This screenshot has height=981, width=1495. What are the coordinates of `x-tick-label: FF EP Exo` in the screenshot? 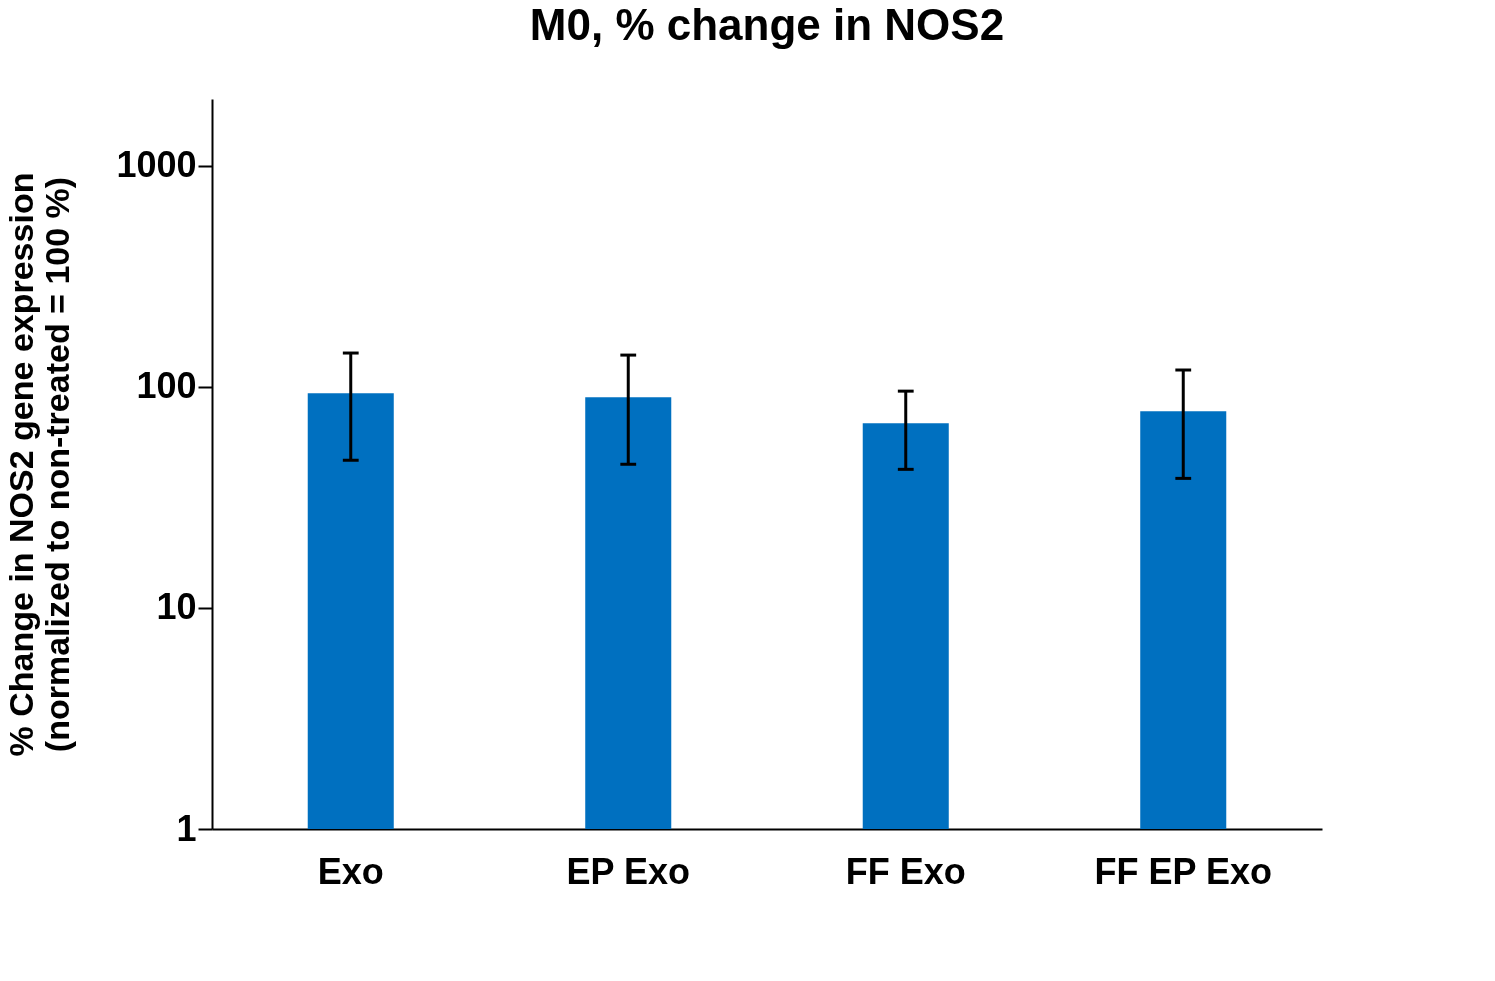 It's located at (1183, 871).